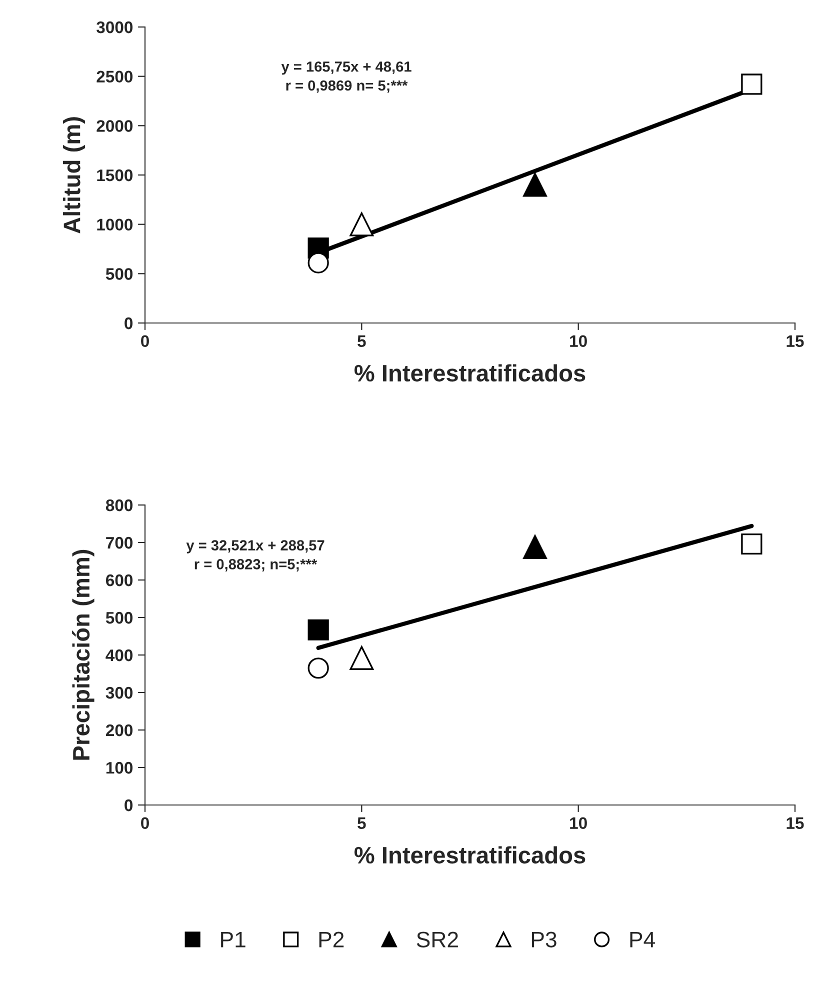  What do you see at coordinates (74, 175) in the screenshot?
I see `y-axis-title: Altitud (m)` at bounding box center [74, 175].